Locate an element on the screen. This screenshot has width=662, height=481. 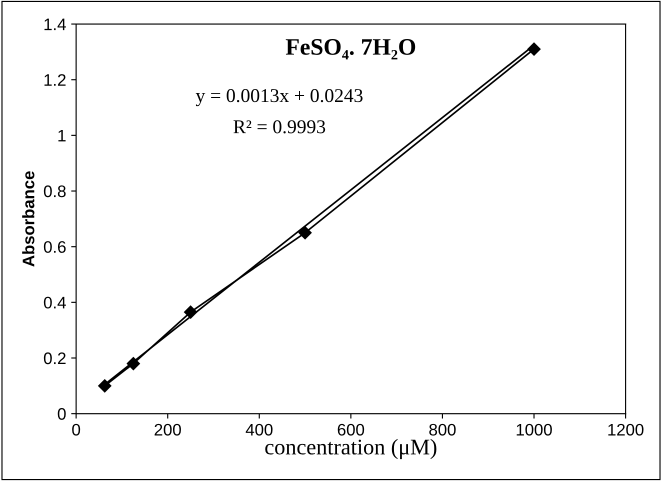
y-tick-label: 0.4 is located at coordinates (55, 302).